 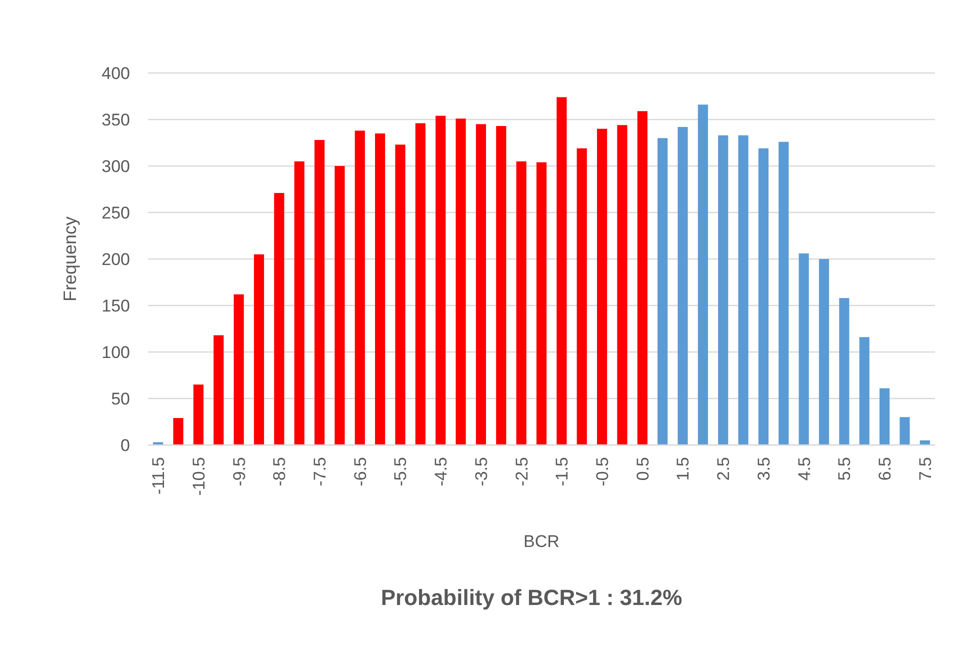 What do you see at coordinates (844, 469) in the screenshot?
I see `x-tick-label: 5.5` at bounding box center [844, 469].